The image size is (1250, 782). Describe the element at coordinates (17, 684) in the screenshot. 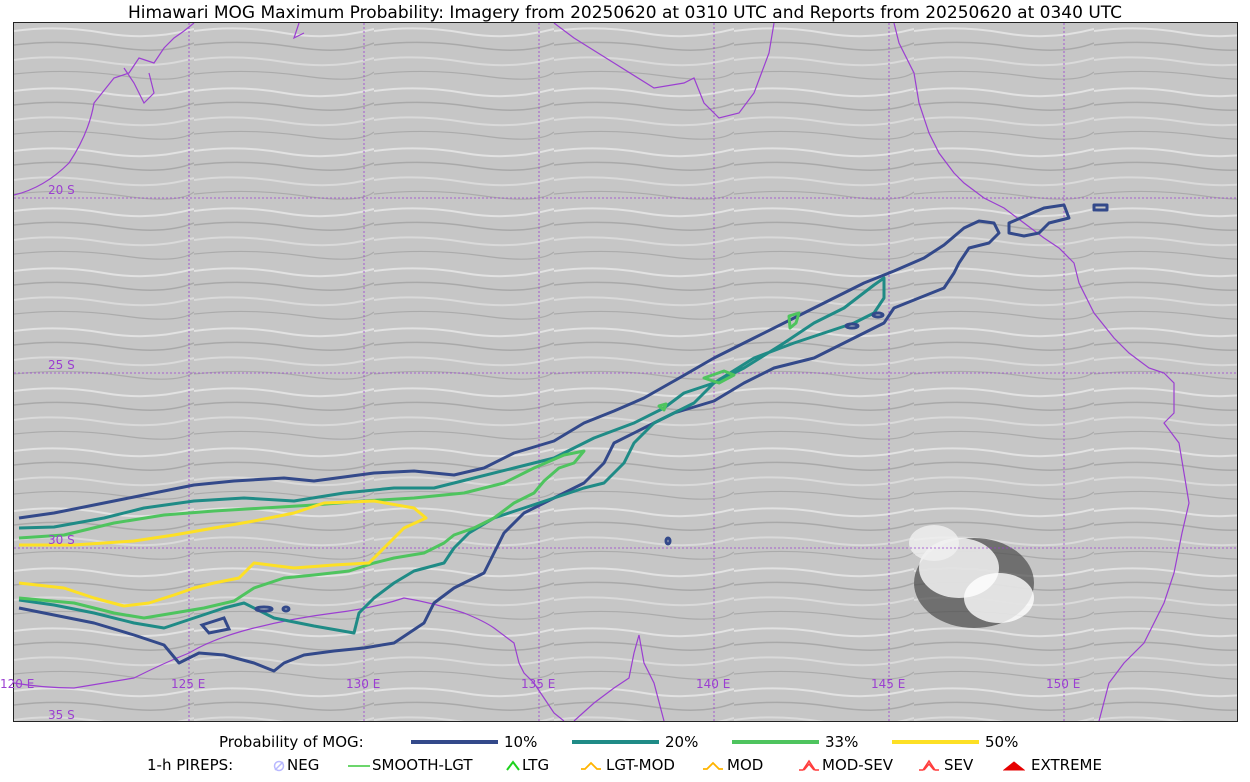

I see `lon-label-120e: 120 E` at that location.